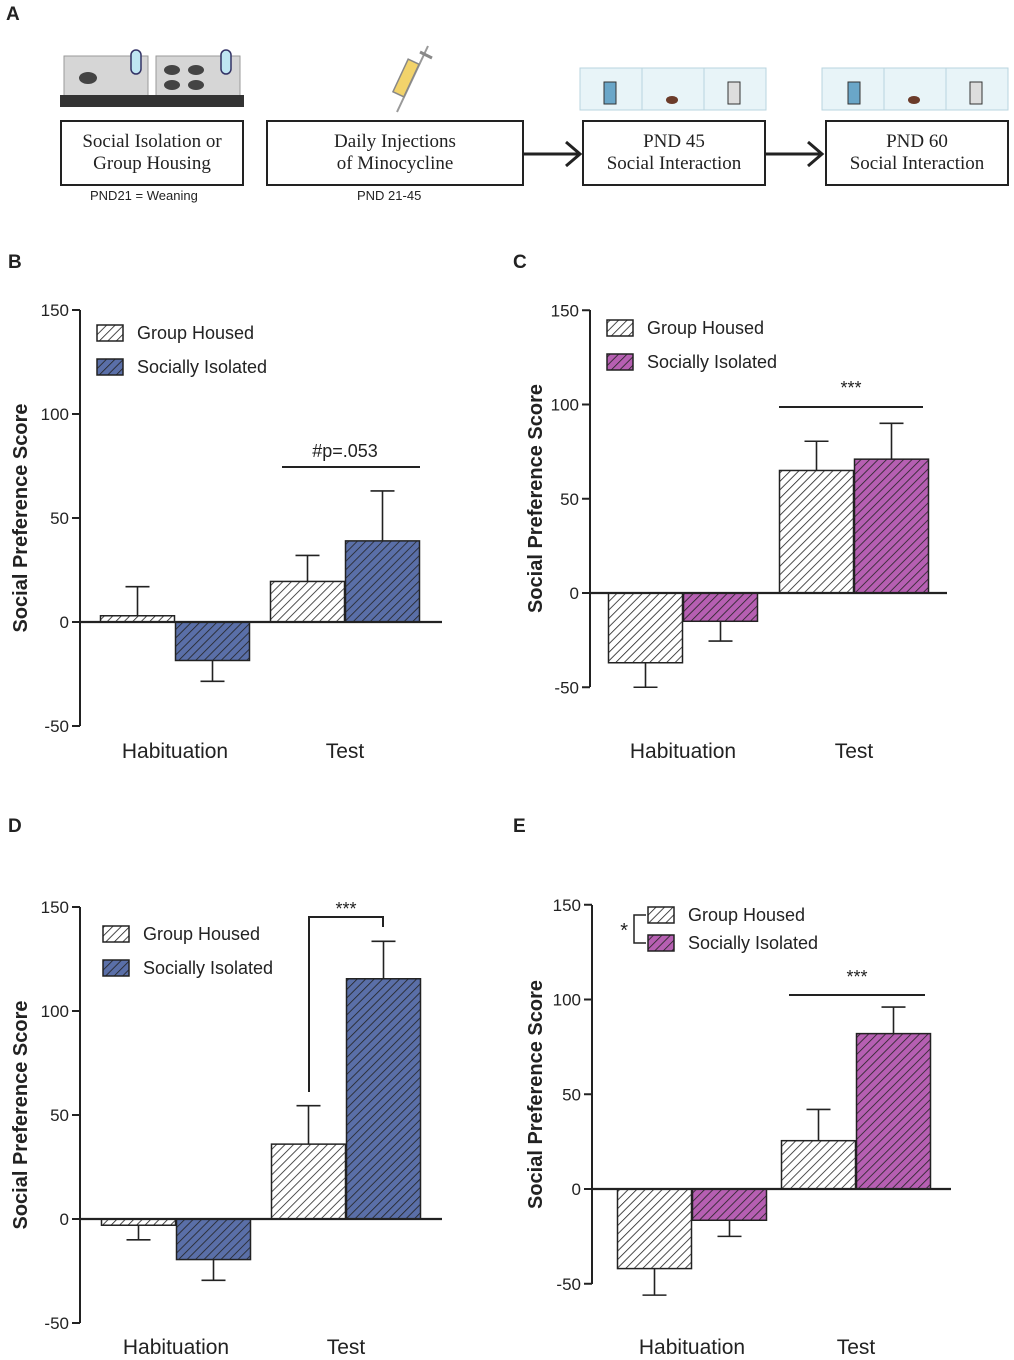  Describe the element at coordinates (346, 1004) in the screenshot. I see `significance-bracket` at that location.